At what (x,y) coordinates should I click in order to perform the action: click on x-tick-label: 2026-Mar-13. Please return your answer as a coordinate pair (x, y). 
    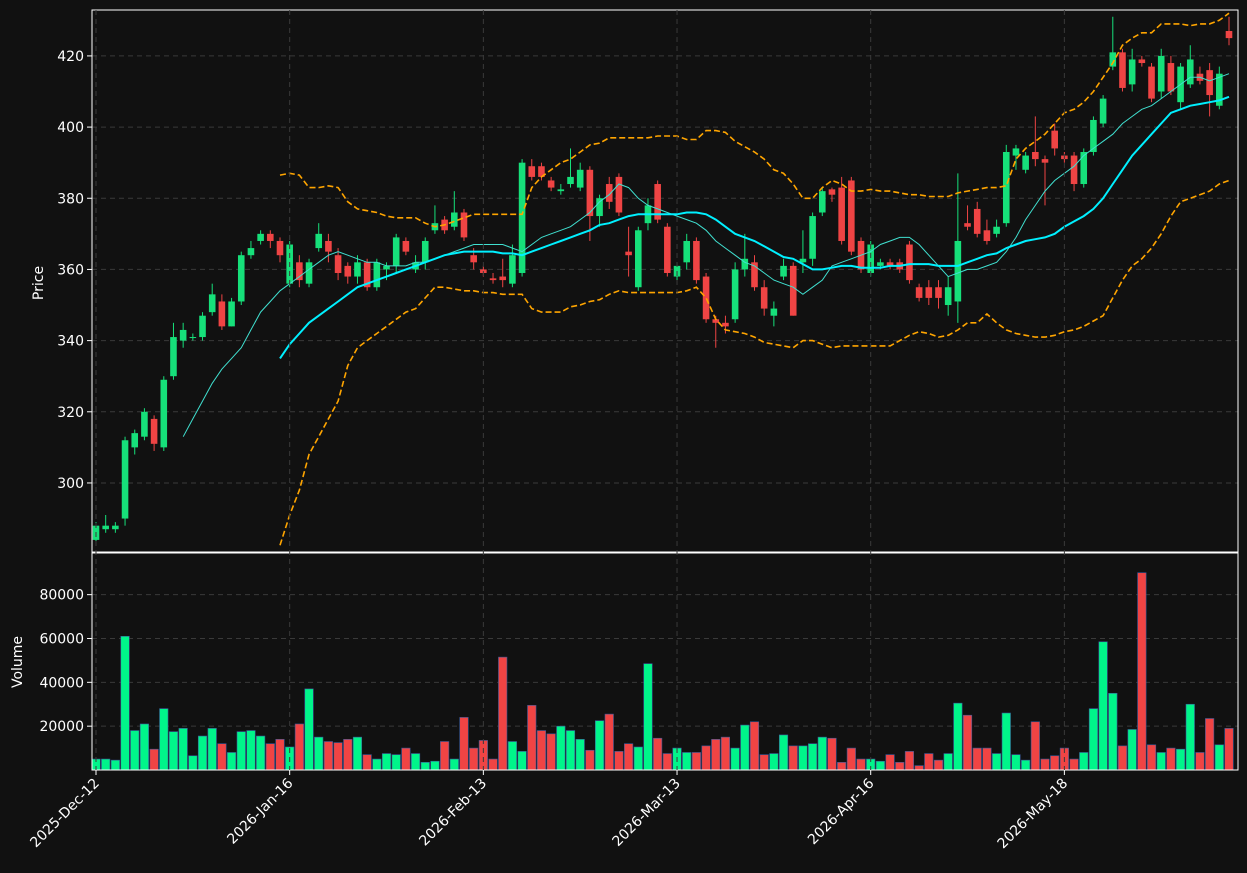
    Looking at the image, I should click on (647, 813).